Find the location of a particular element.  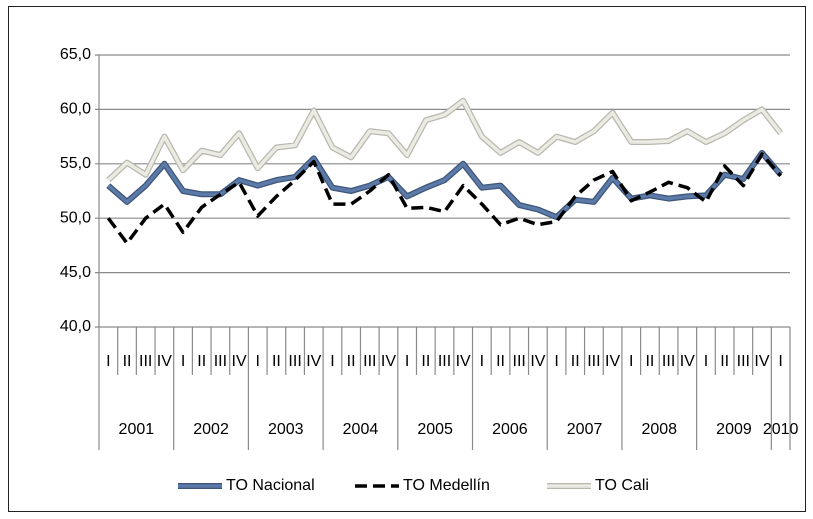

legend-label: TO Medellín is located at coordinates (446, 485).